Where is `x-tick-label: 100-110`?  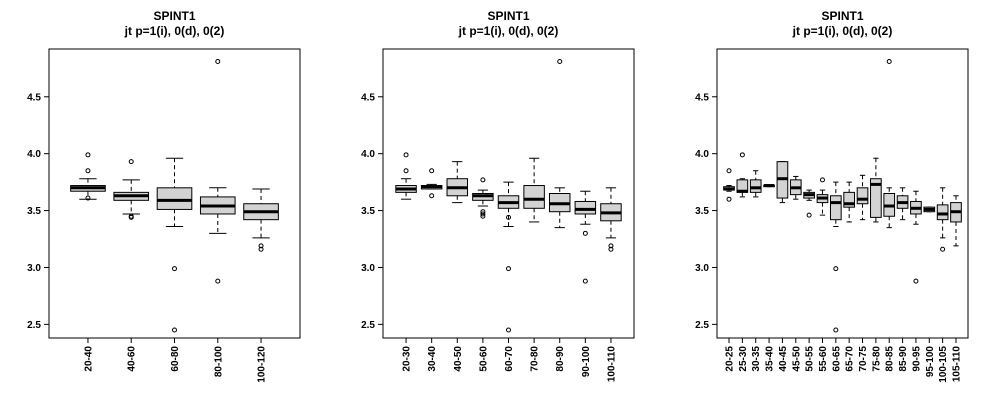
x-tick-label: 100-110 is located at coordinates (611, 364).